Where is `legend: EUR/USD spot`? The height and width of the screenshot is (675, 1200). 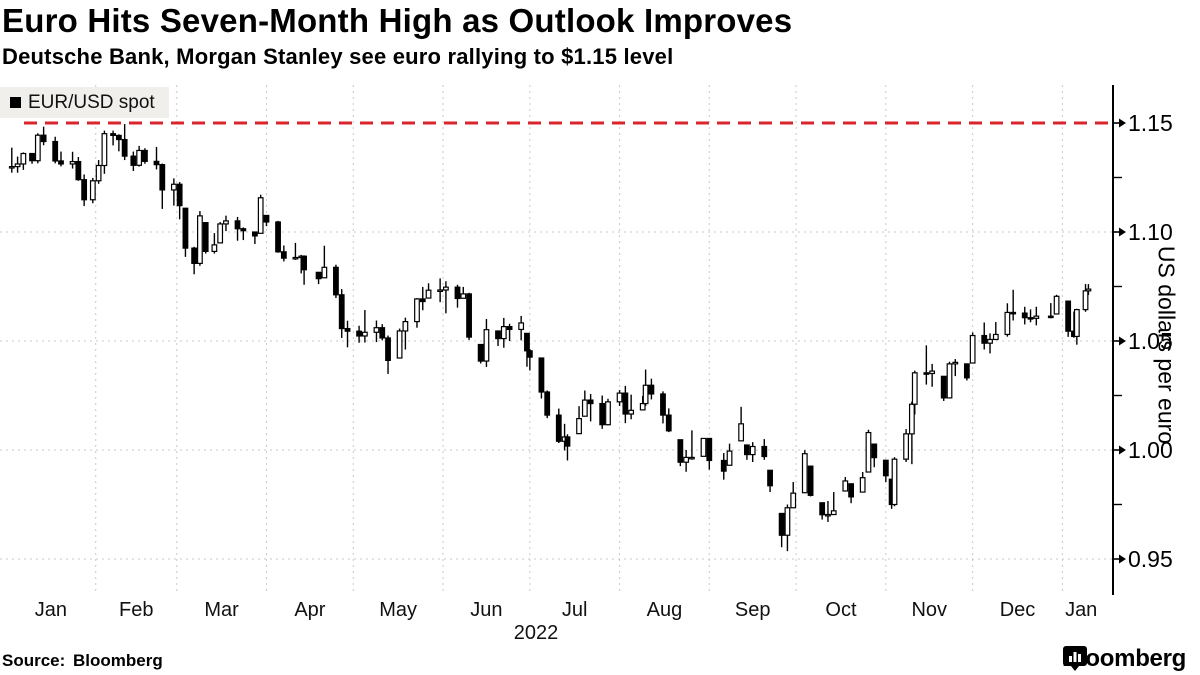
legend: EUR/USD spot is located at coordinates (84, 102).